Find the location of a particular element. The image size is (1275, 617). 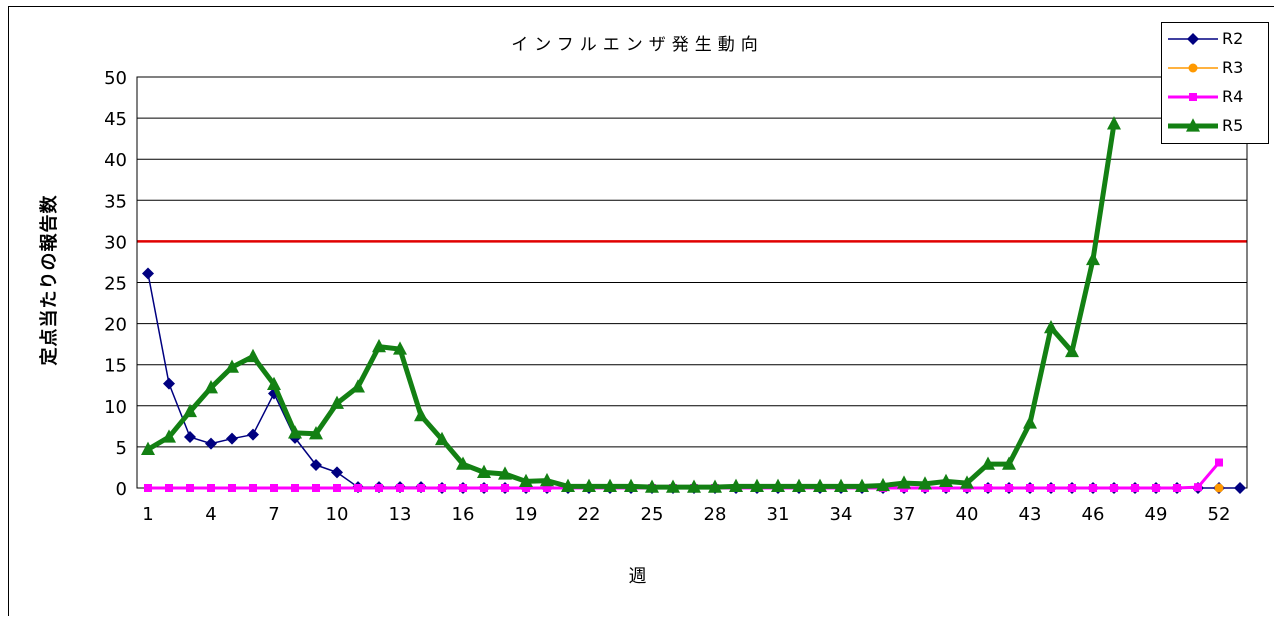

legend-item-R4: R4 is located at coordinates (1215, 97).